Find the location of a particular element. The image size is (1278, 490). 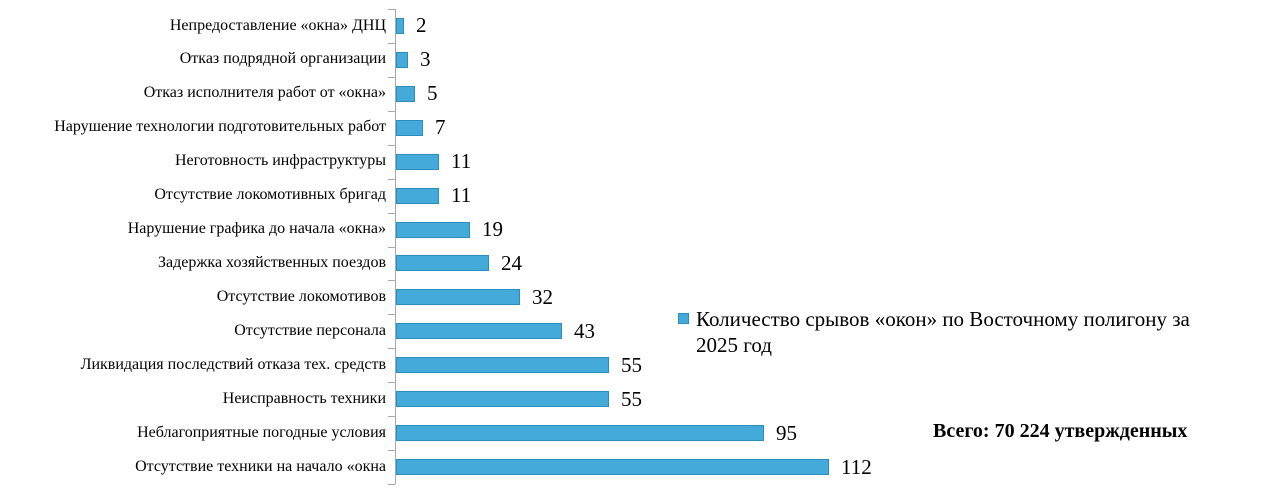

value-label: 43 is located at coordinates (584, 330).